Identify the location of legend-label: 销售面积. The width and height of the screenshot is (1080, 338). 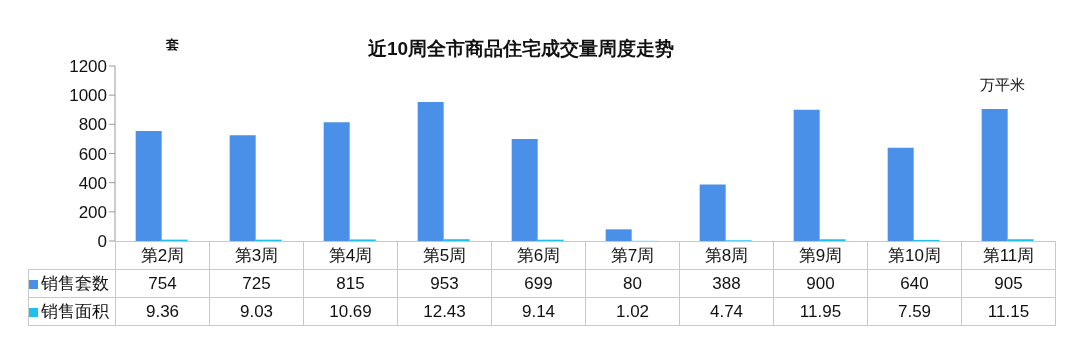
(72, 311).